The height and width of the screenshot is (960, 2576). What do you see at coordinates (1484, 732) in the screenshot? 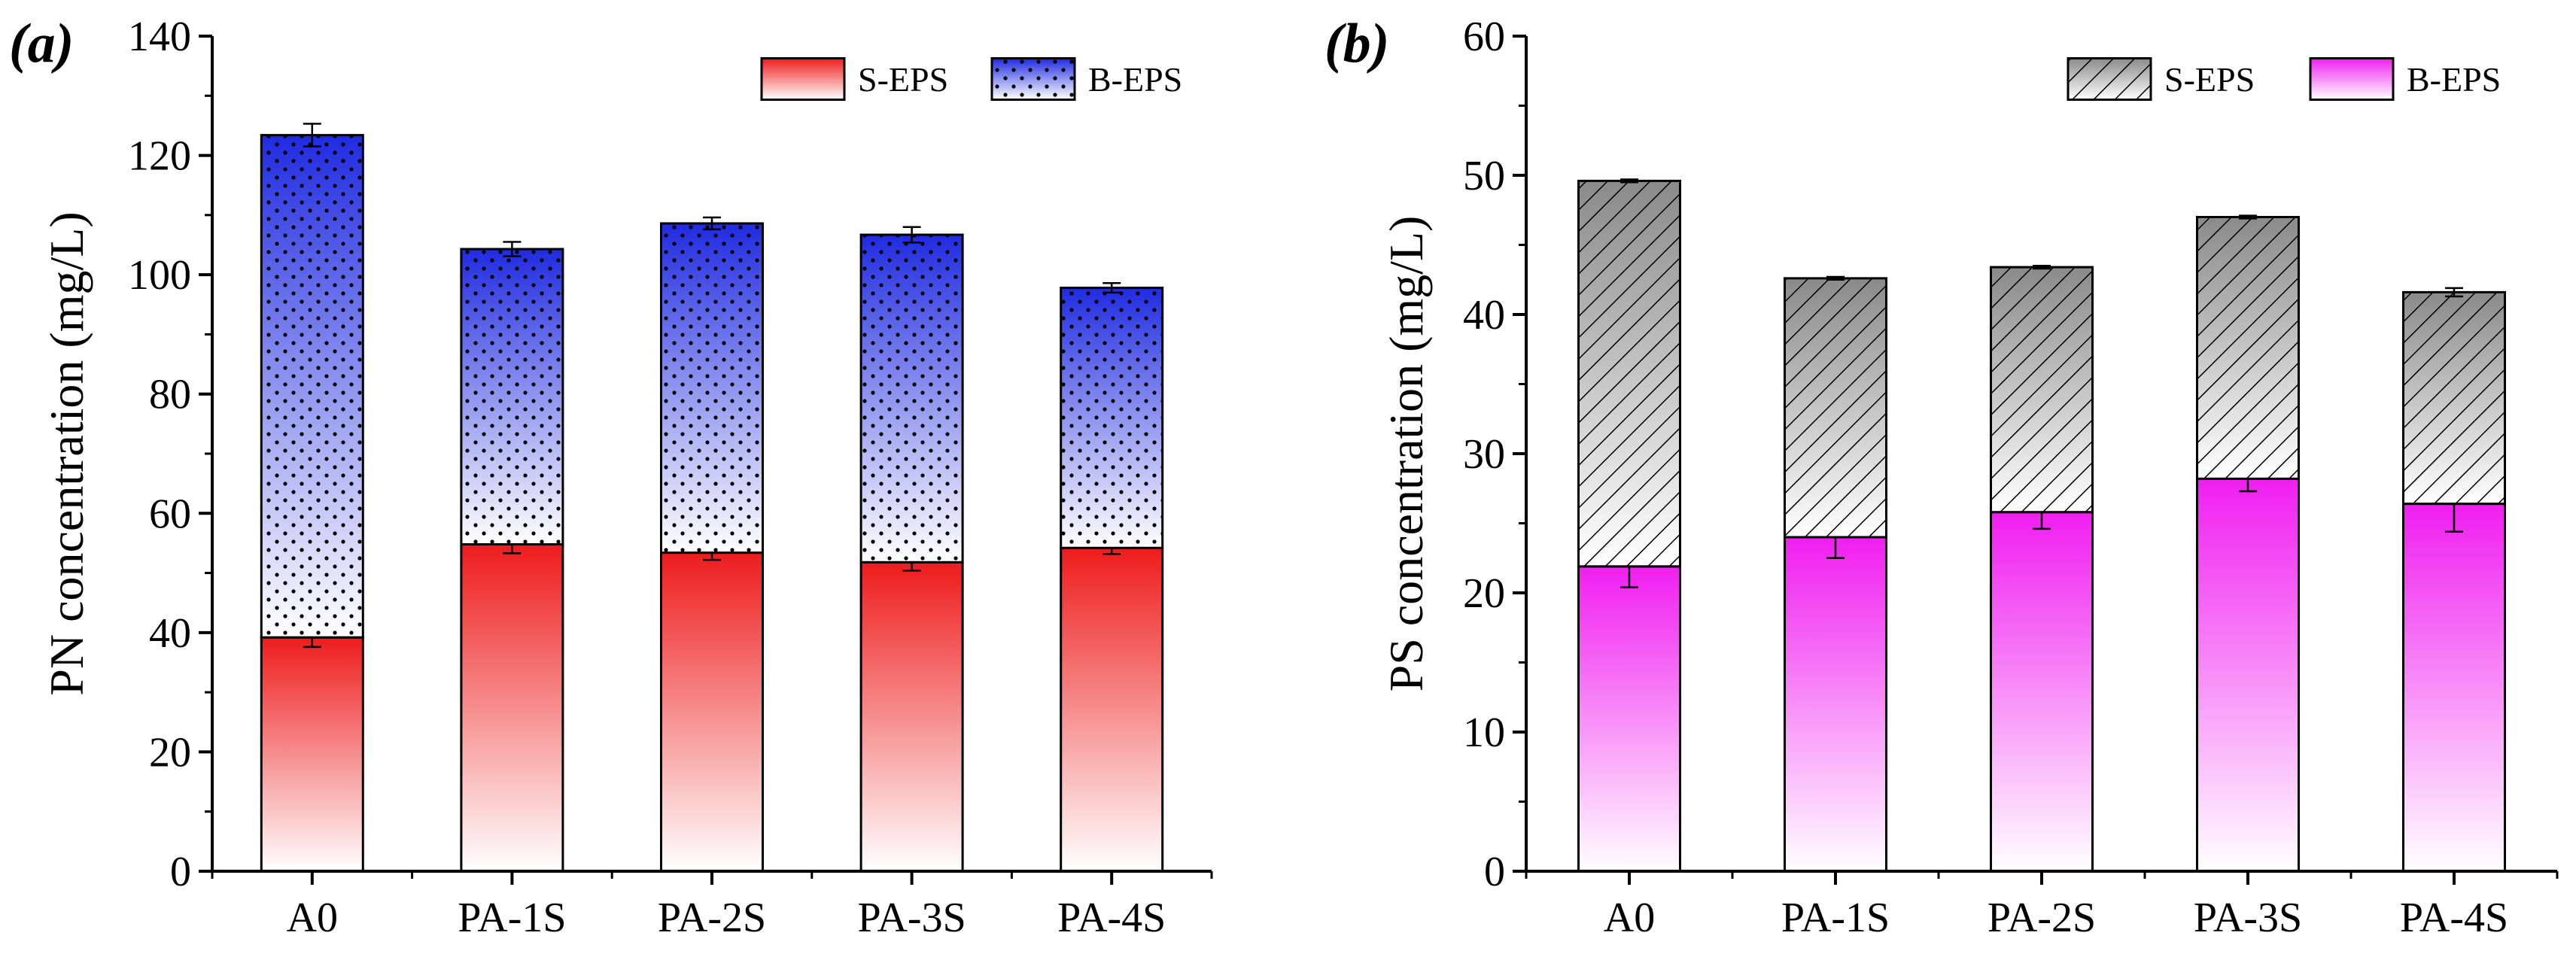
I see `y-tick-label: 10` at bounding box center [1484, 732].